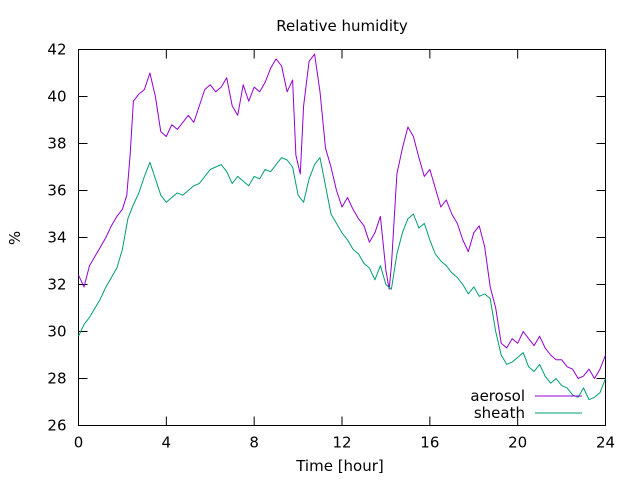  Describe the element at coordinates (342, 26) in the screenshot. I see `chart-title: Relative humidity` at that location.